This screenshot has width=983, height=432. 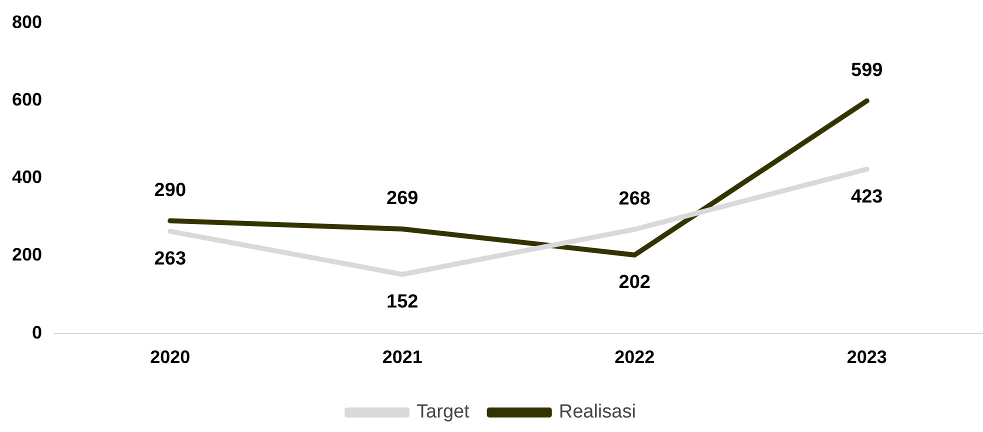 What do you see at coordinates (37, 332) in the screenshot?
I see `y-tick-label: 0` at bounding box center [37, 332].